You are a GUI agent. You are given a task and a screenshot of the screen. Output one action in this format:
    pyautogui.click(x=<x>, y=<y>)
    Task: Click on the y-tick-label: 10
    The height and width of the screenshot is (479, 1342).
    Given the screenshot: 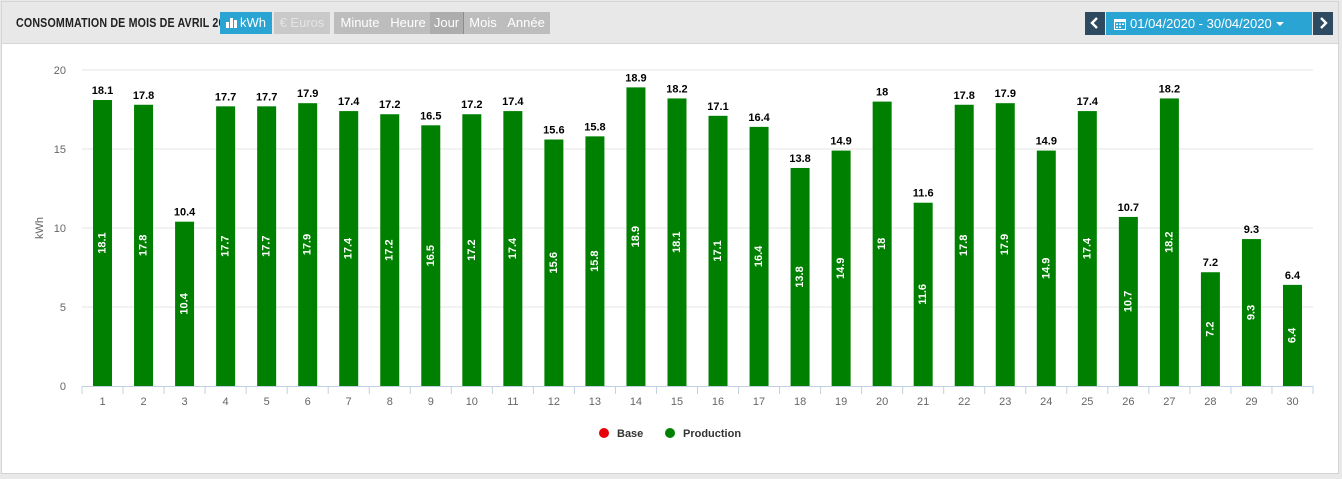 What is the action you would take?
    pyautogui.click(x=60, y=229)
    